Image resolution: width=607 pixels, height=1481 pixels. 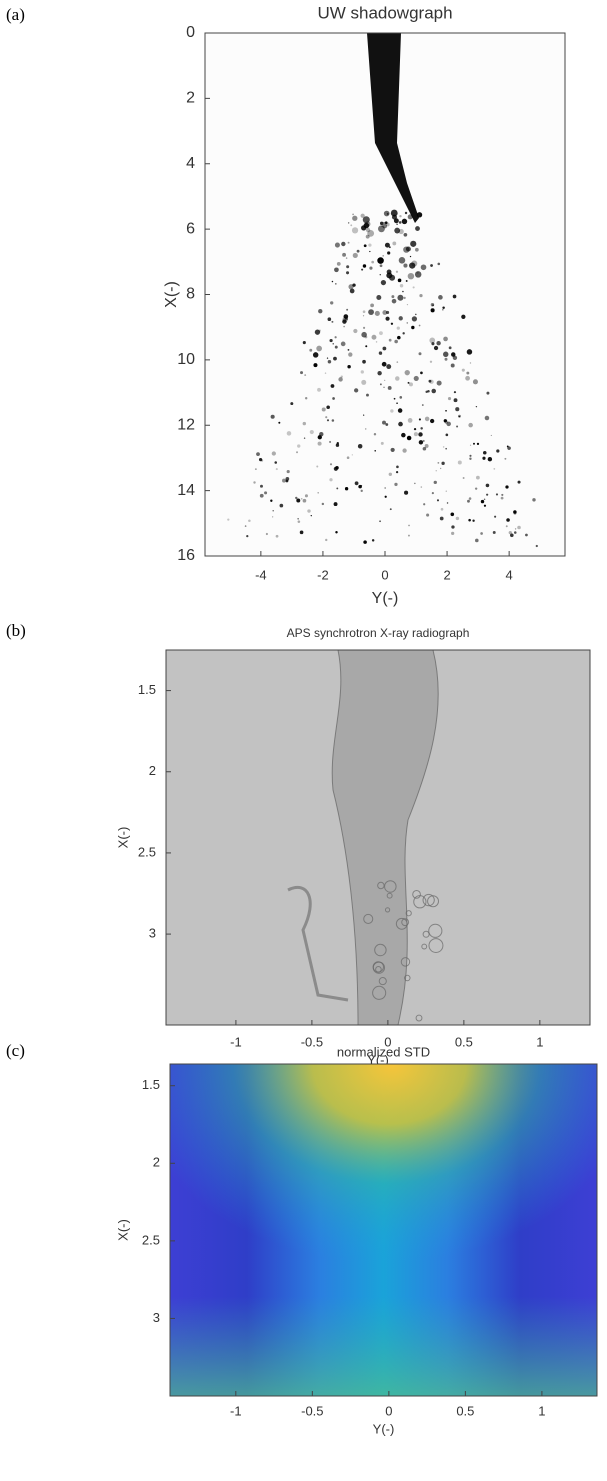 What do you see at coordinates (384, 12) in the screenshot?
I see `chart-title: UW shadowgraph` at bounding box center [384, 12].